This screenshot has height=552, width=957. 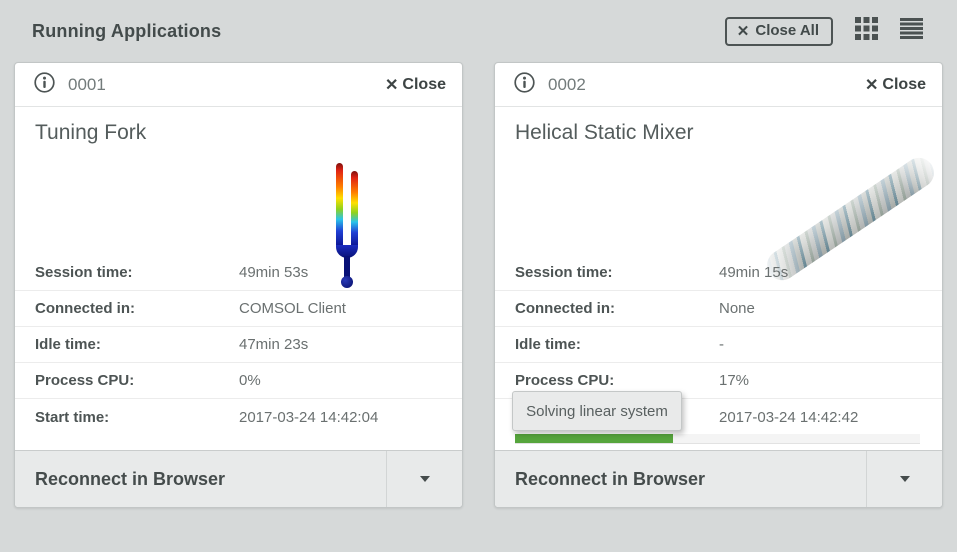 I want to click on solver-status-text: Solving linear system, so click(x=597, y=411).